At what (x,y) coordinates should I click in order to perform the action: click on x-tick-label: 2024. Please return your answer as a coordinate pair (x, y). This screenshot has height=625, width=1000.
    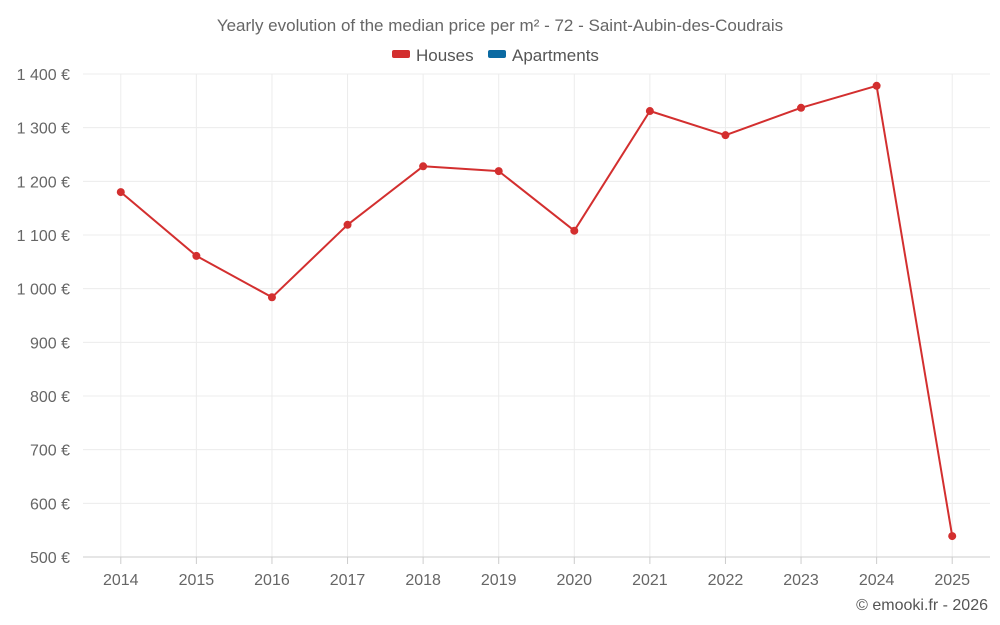
    Looking at the image, I should click on (877, 580).